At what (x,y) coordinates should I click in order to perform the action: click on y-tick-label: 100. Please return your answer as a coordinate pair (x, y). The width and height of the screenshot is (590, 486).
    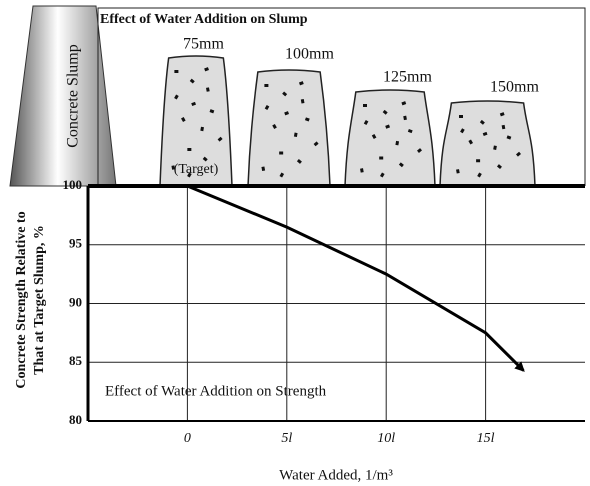
    Looking at the image, I should click on (73, 184).